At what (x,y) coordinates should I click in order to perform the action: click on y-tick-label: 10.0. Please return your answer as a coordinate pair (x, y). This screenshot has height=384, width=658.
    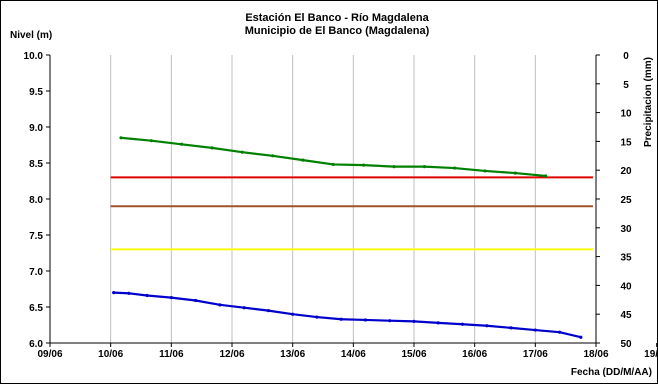
    Looking at the image, I should click on (34, 56).